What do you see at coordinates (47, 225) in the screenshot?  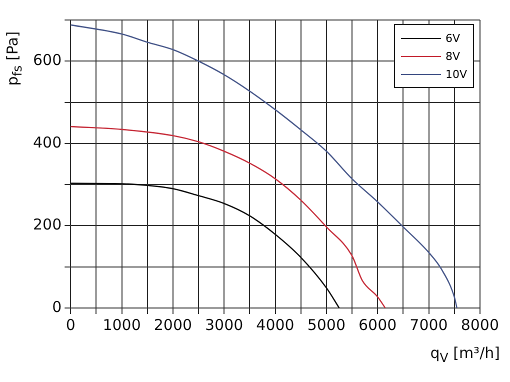 I see `y-tick-label: 200` at bounding box center [47, 225].